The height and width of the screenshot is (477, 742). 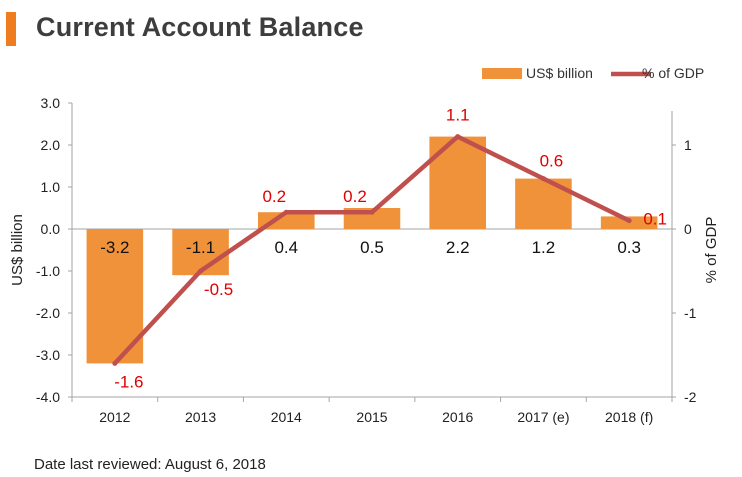 I want to click on left-axis-tick-label: -4.0, so click(x=48, y=397).